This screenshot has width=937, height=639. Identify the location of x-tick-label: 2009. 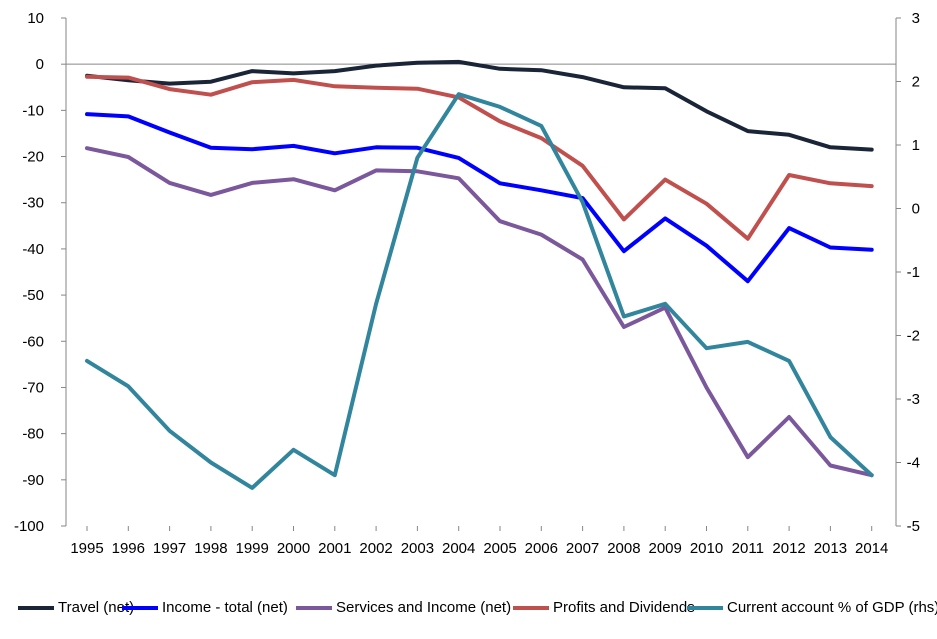
(665, 548).